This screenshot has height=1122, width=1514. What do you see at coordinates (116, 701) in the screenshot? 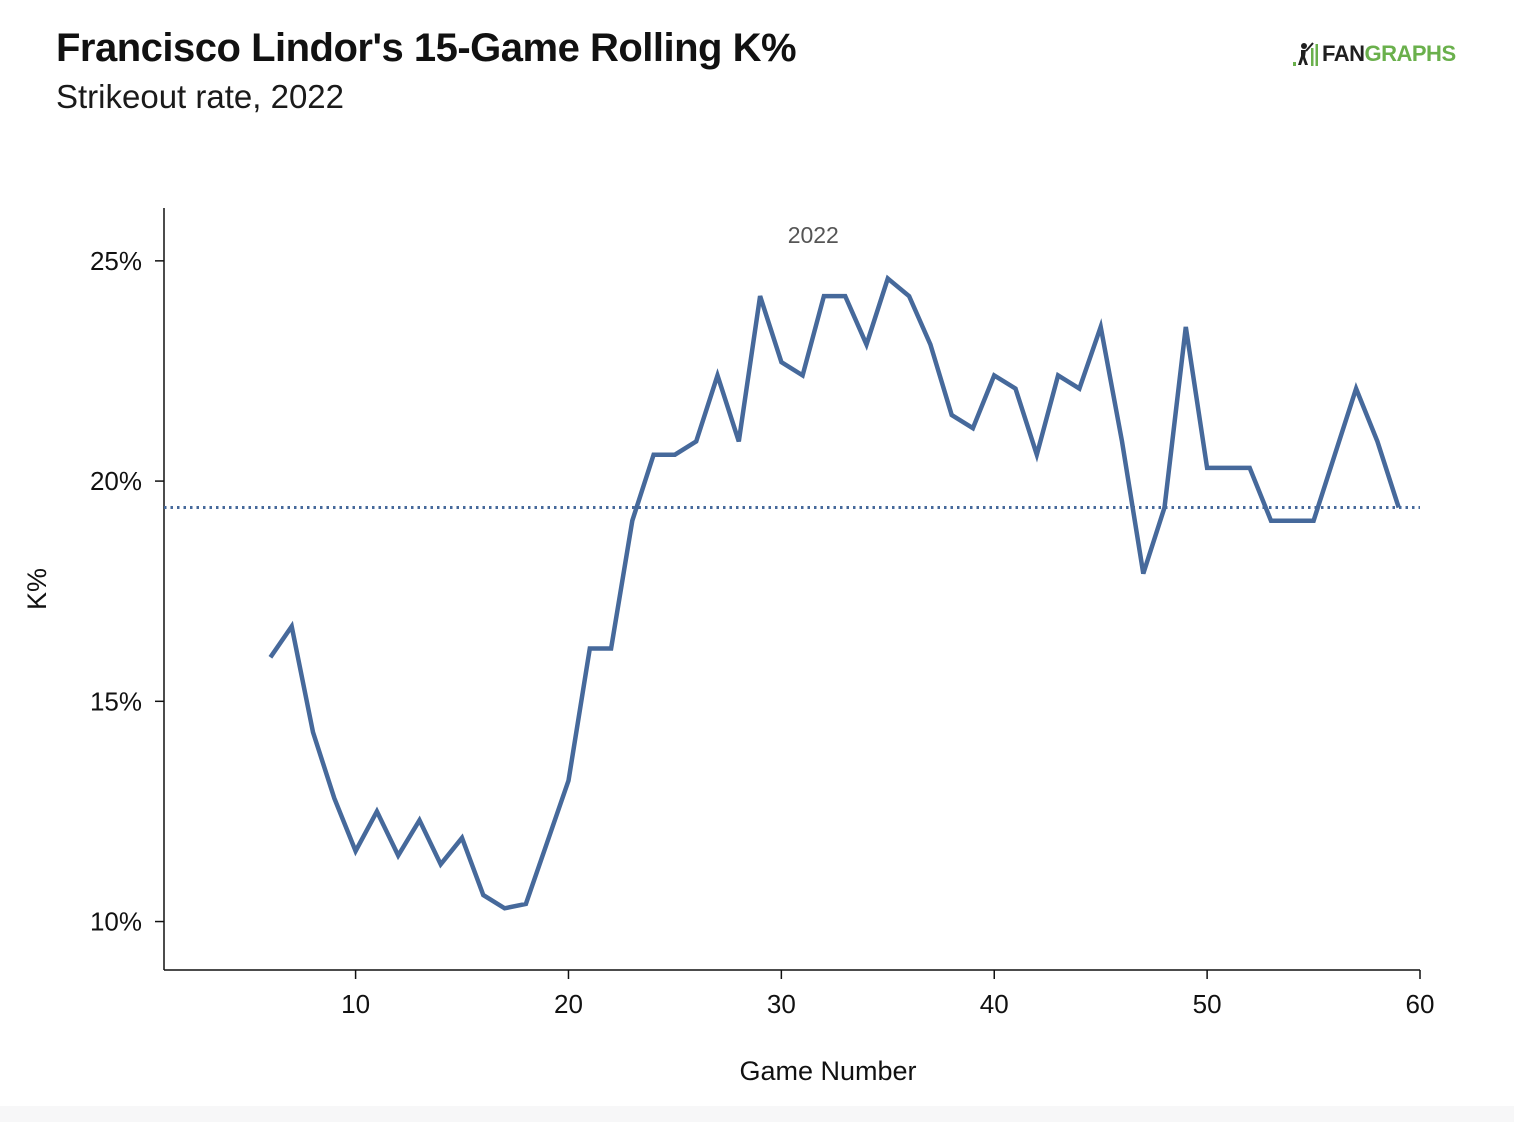
I see `y-tick-label: 15%` at bounding box center [116, 701].